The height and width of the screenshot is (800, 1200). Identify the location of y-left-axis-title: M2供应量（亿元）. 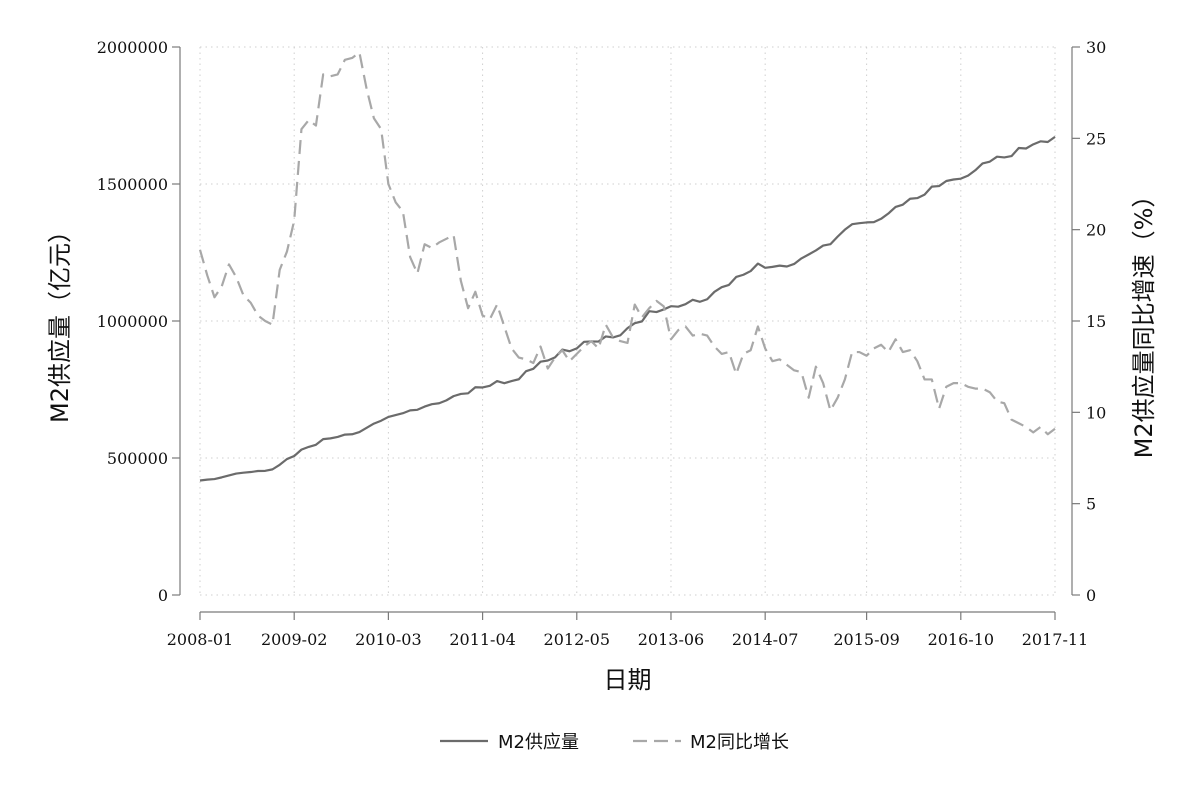
(60, 321).